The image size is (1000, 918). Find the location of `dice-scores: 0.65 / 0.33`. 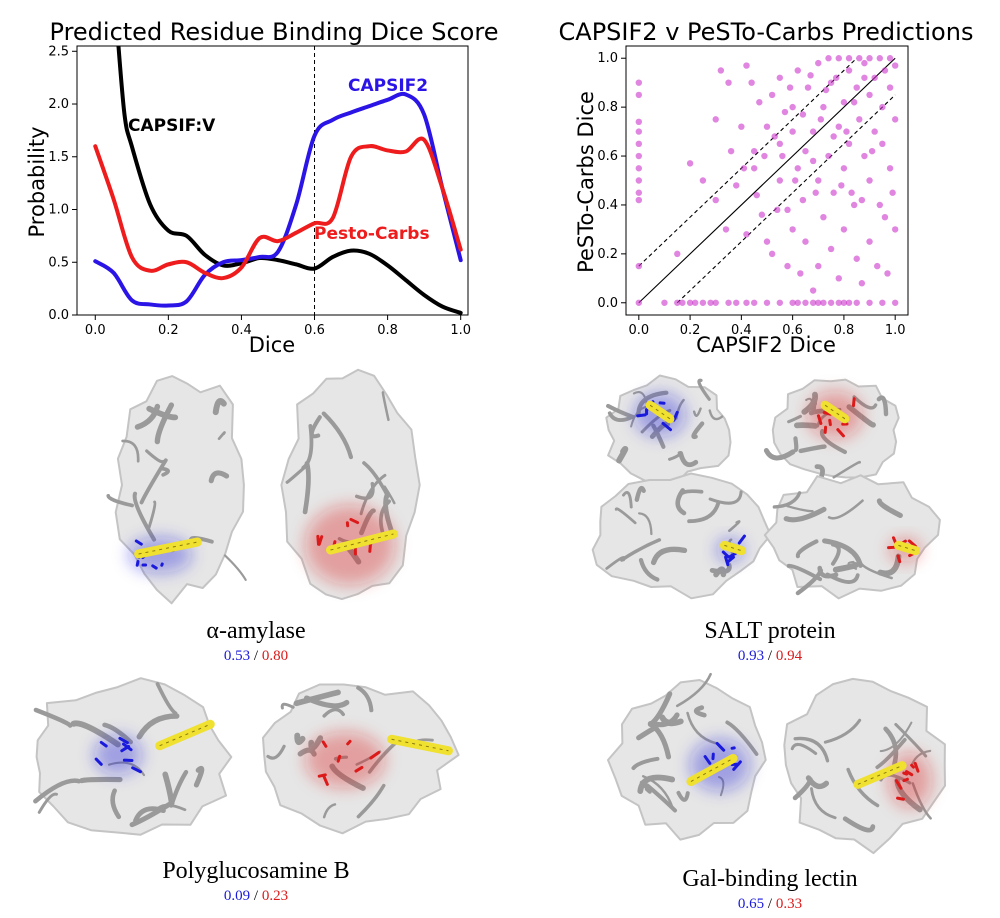

dice-scores: 0.65 / 0.33 is located at coordinates (770, 904).